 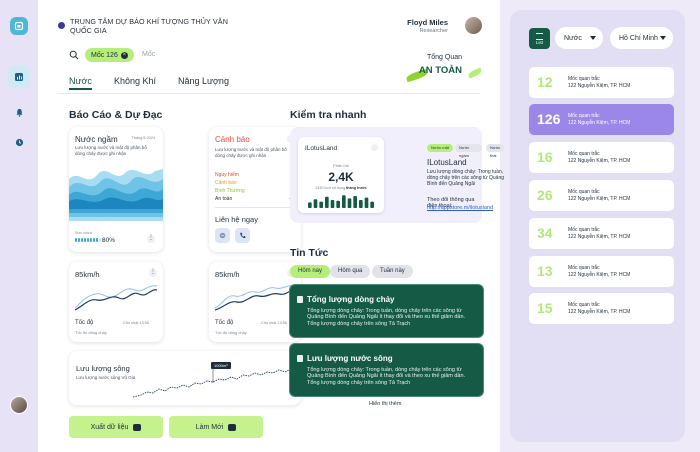 What do you see at coordinates (545, 195) in the screenshot?
I see `station-number: 26` at bounding box center [545, 195].